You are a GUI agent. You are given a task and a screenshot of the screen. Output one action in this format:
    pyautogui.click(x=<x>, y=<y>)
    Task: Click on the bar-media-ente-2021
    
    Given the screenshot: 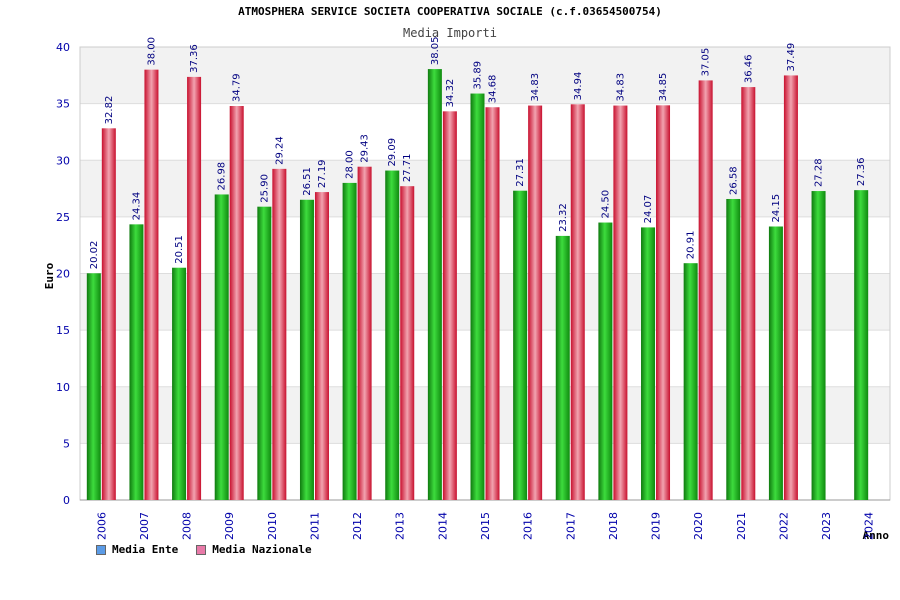 What is the action you would take?
    pyautogui.click(x=733, y=349)
    